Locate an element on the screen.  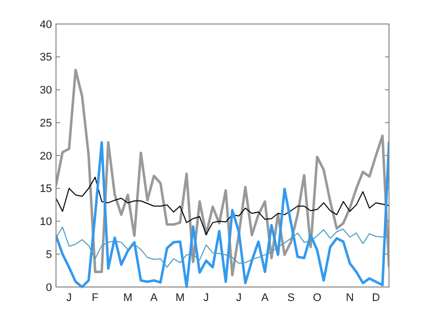
x-tick-label: F is located at coordinates (95, 298).